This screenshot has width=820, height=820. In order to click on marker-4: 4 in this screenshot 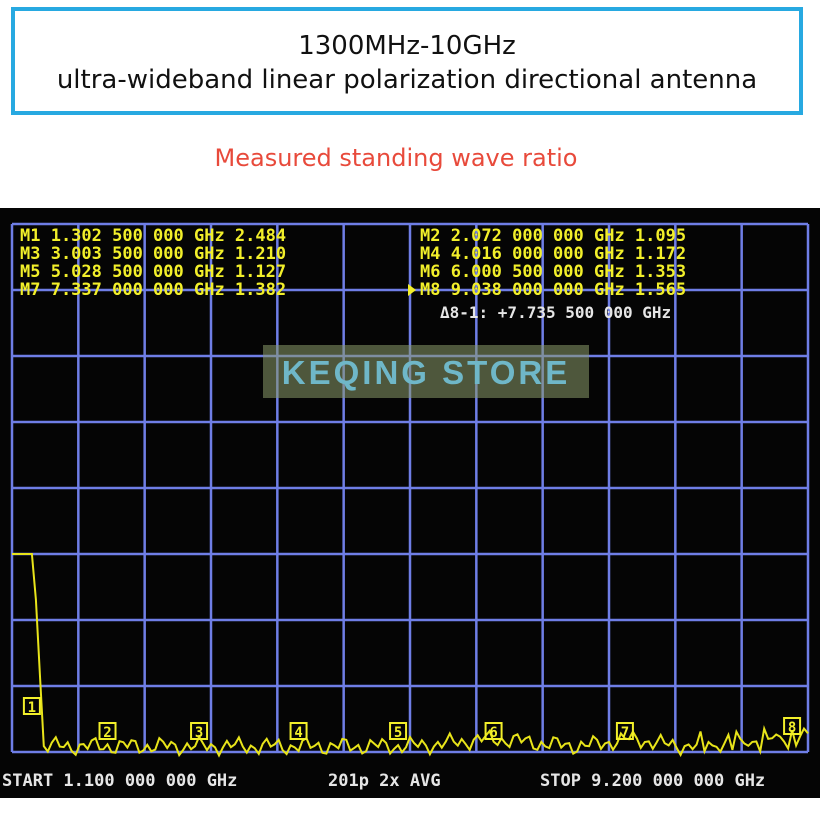, I will do `click(298, 731)`.